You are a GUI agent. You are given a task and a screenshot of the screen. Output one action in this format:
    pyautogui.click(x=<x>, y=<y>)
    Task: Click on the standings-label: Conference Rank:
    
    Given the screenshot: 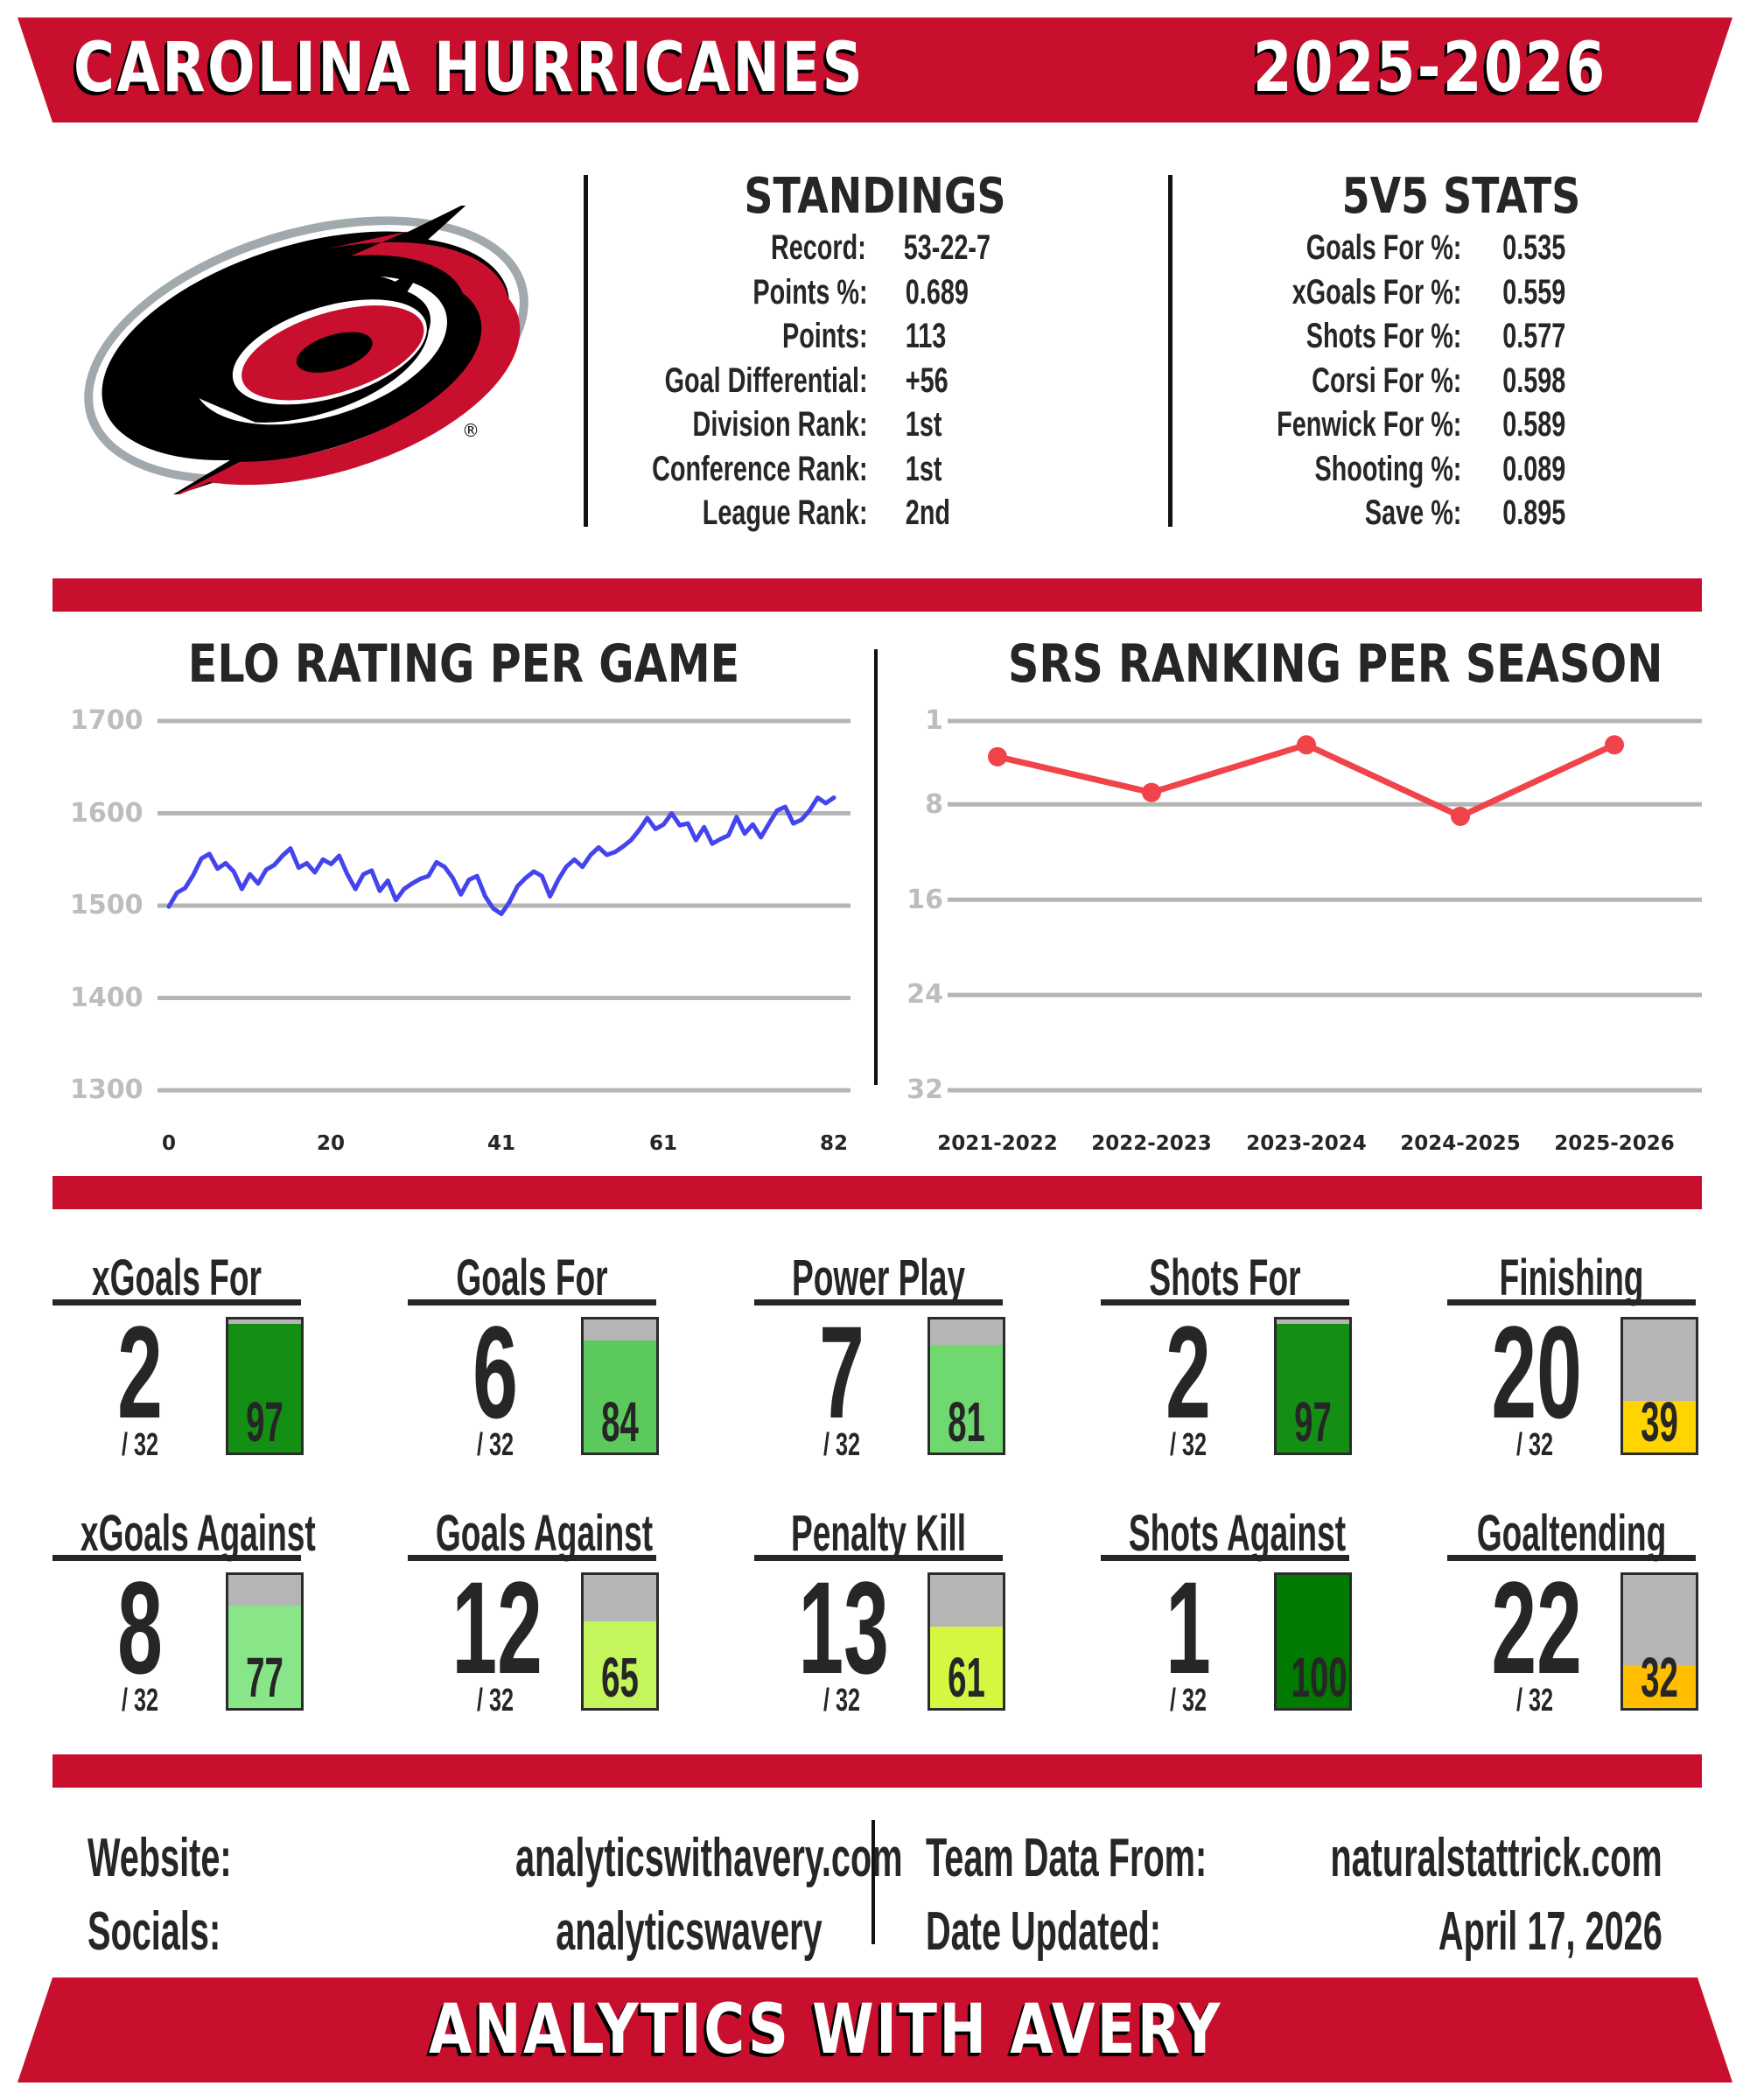 What is the action you would take?
    pyautogui.click(x=760, y=468)
    